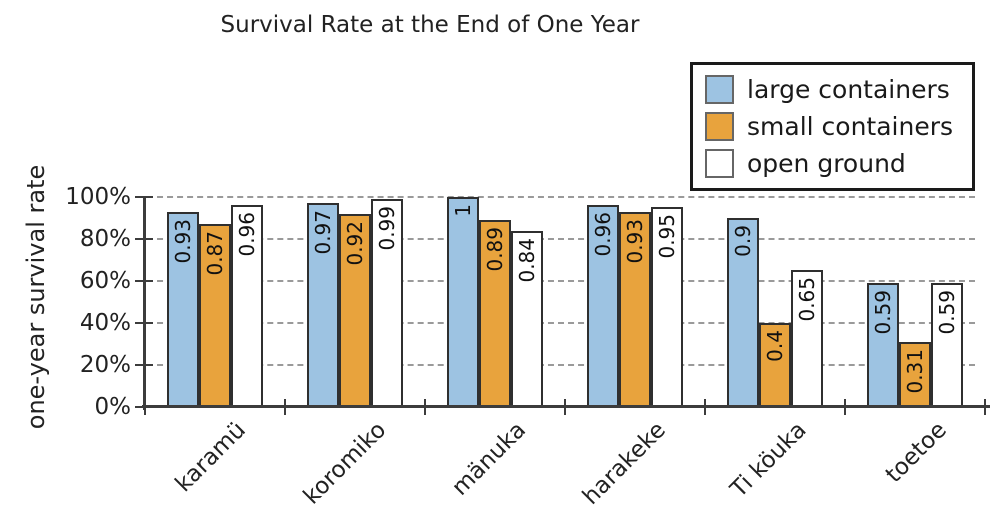 This screenshot has height=521, width=998. Describe the element at coordinates (495, 249) in the screenshot. I see `bar-value-label: 0.89` at that location.